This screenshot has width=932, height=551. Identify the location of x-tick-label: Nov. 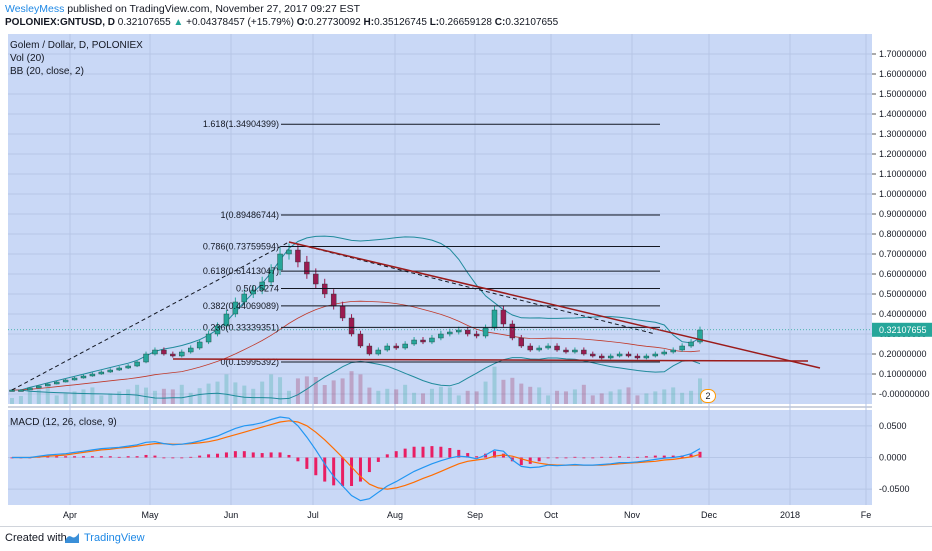
(632, 515).